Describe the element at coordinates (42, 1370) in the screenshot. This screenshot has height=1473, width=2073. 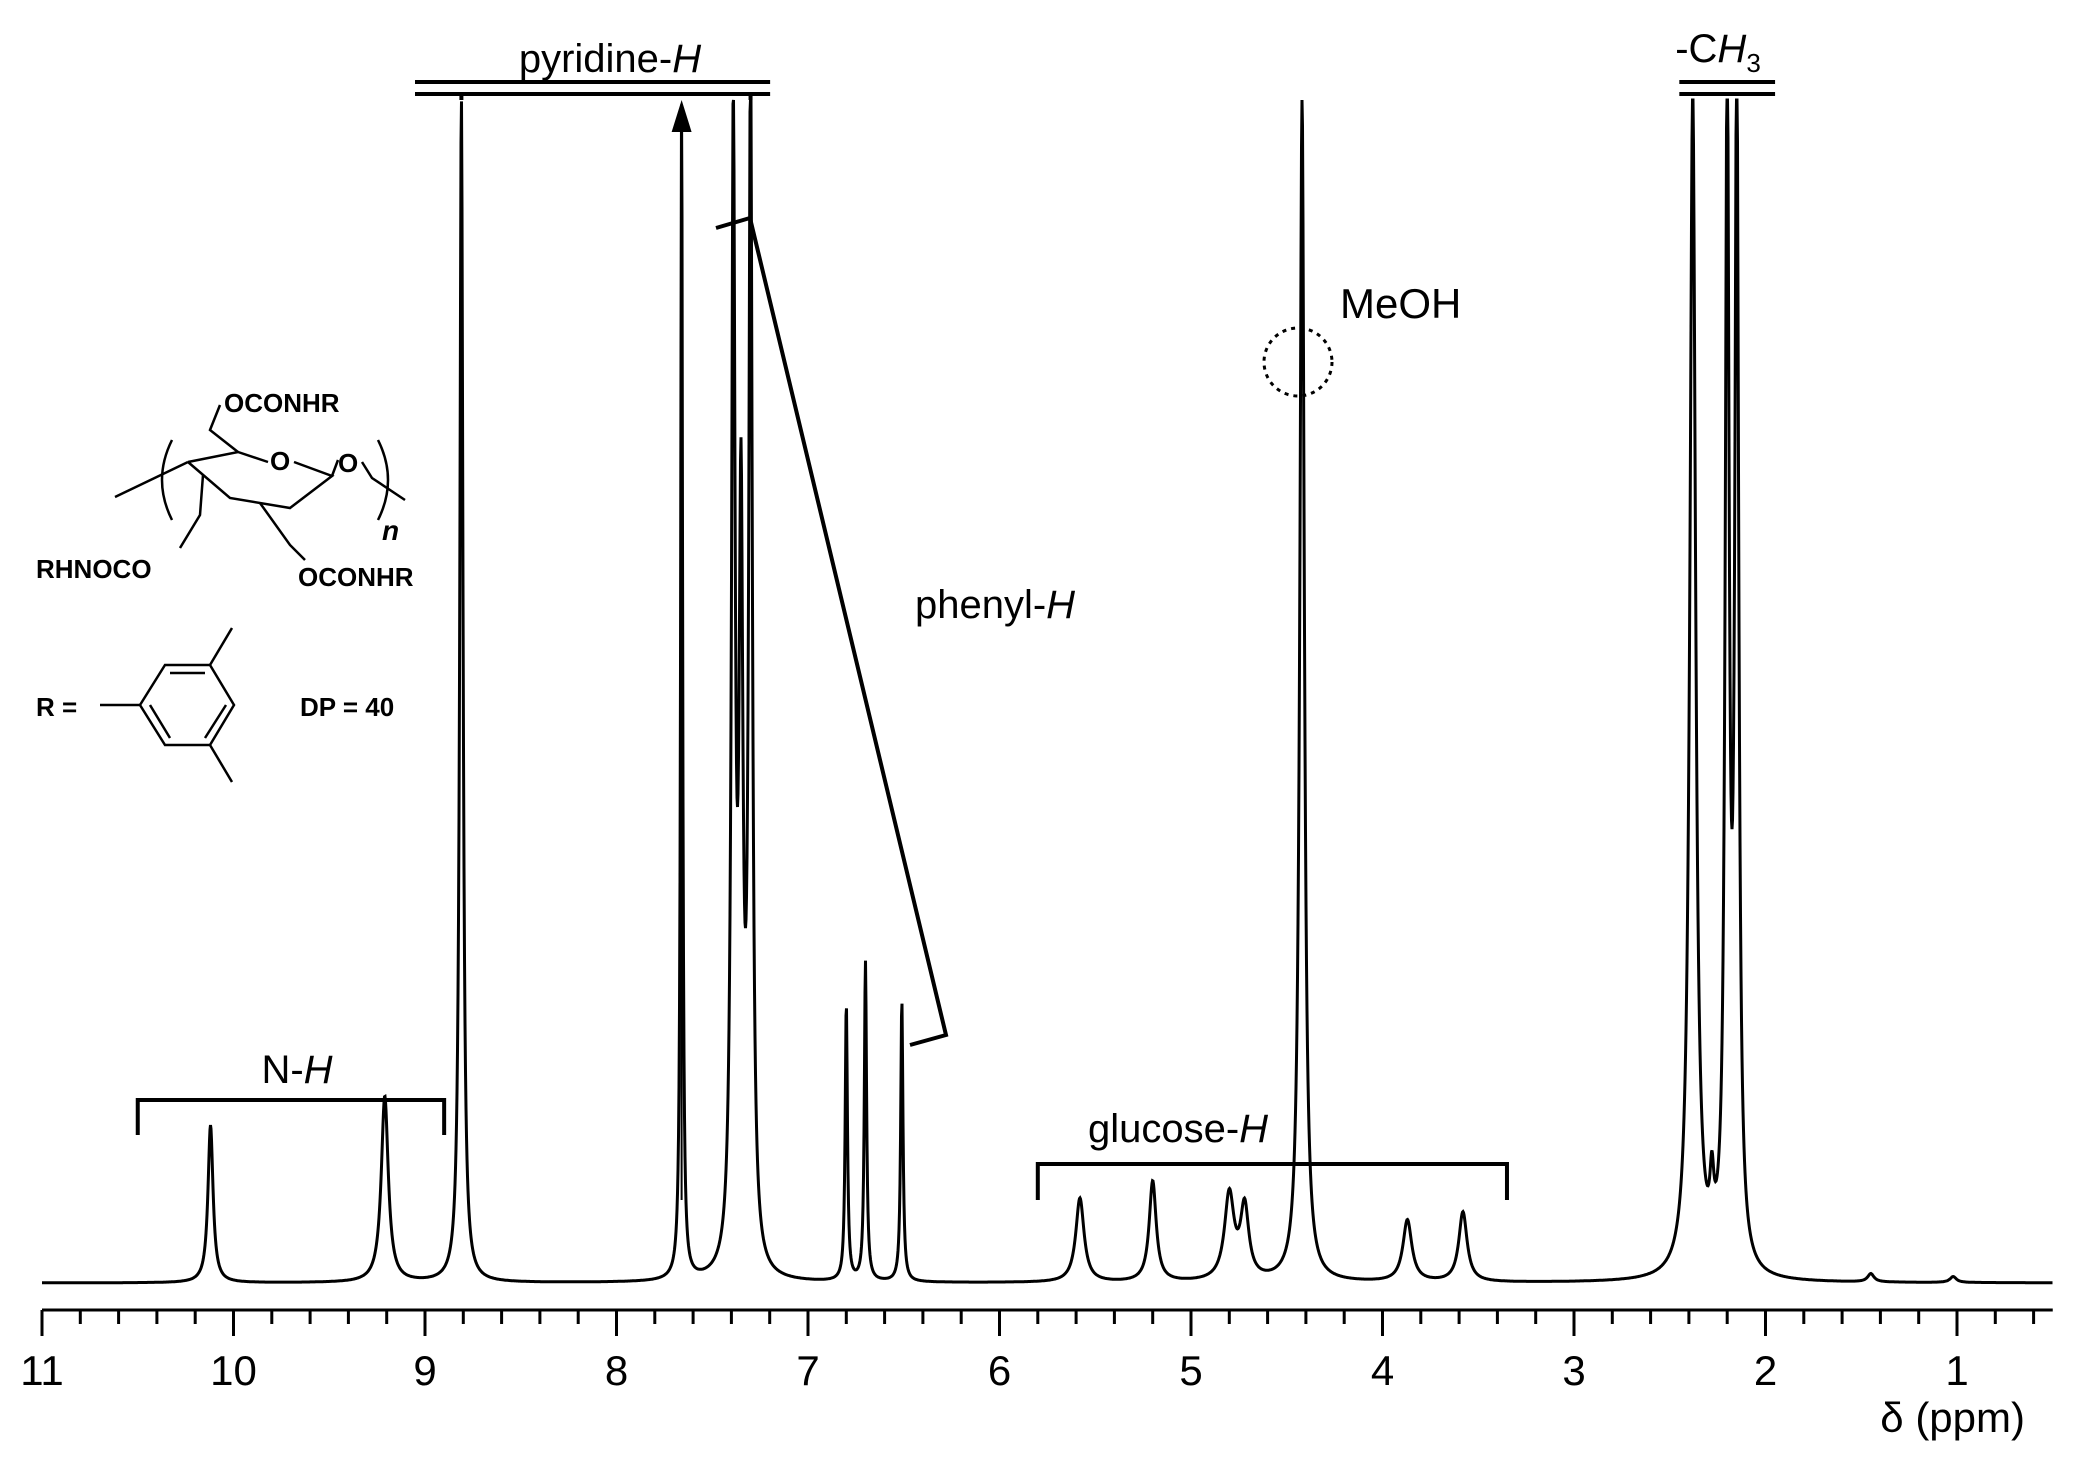
I see `x-tick-label: 11` at that location.